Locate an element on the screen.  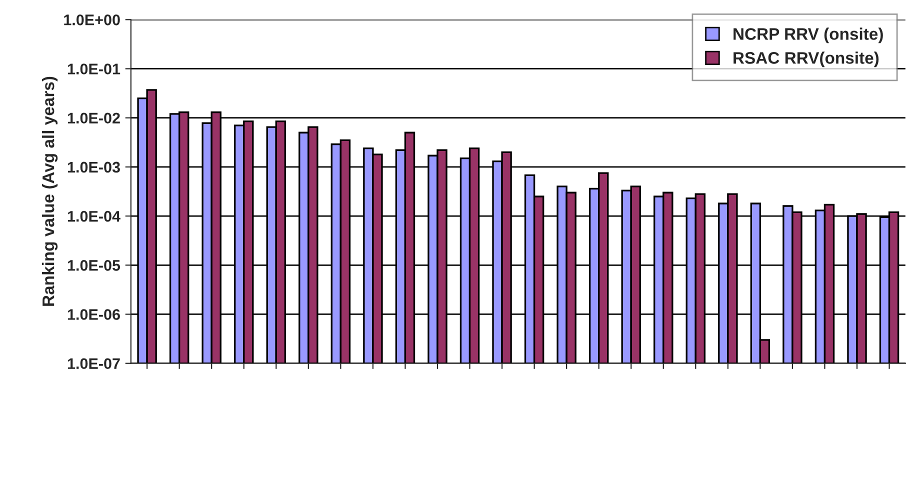
legend-label: NCRP RRV (onsite) is located at coordinates (808, 36).